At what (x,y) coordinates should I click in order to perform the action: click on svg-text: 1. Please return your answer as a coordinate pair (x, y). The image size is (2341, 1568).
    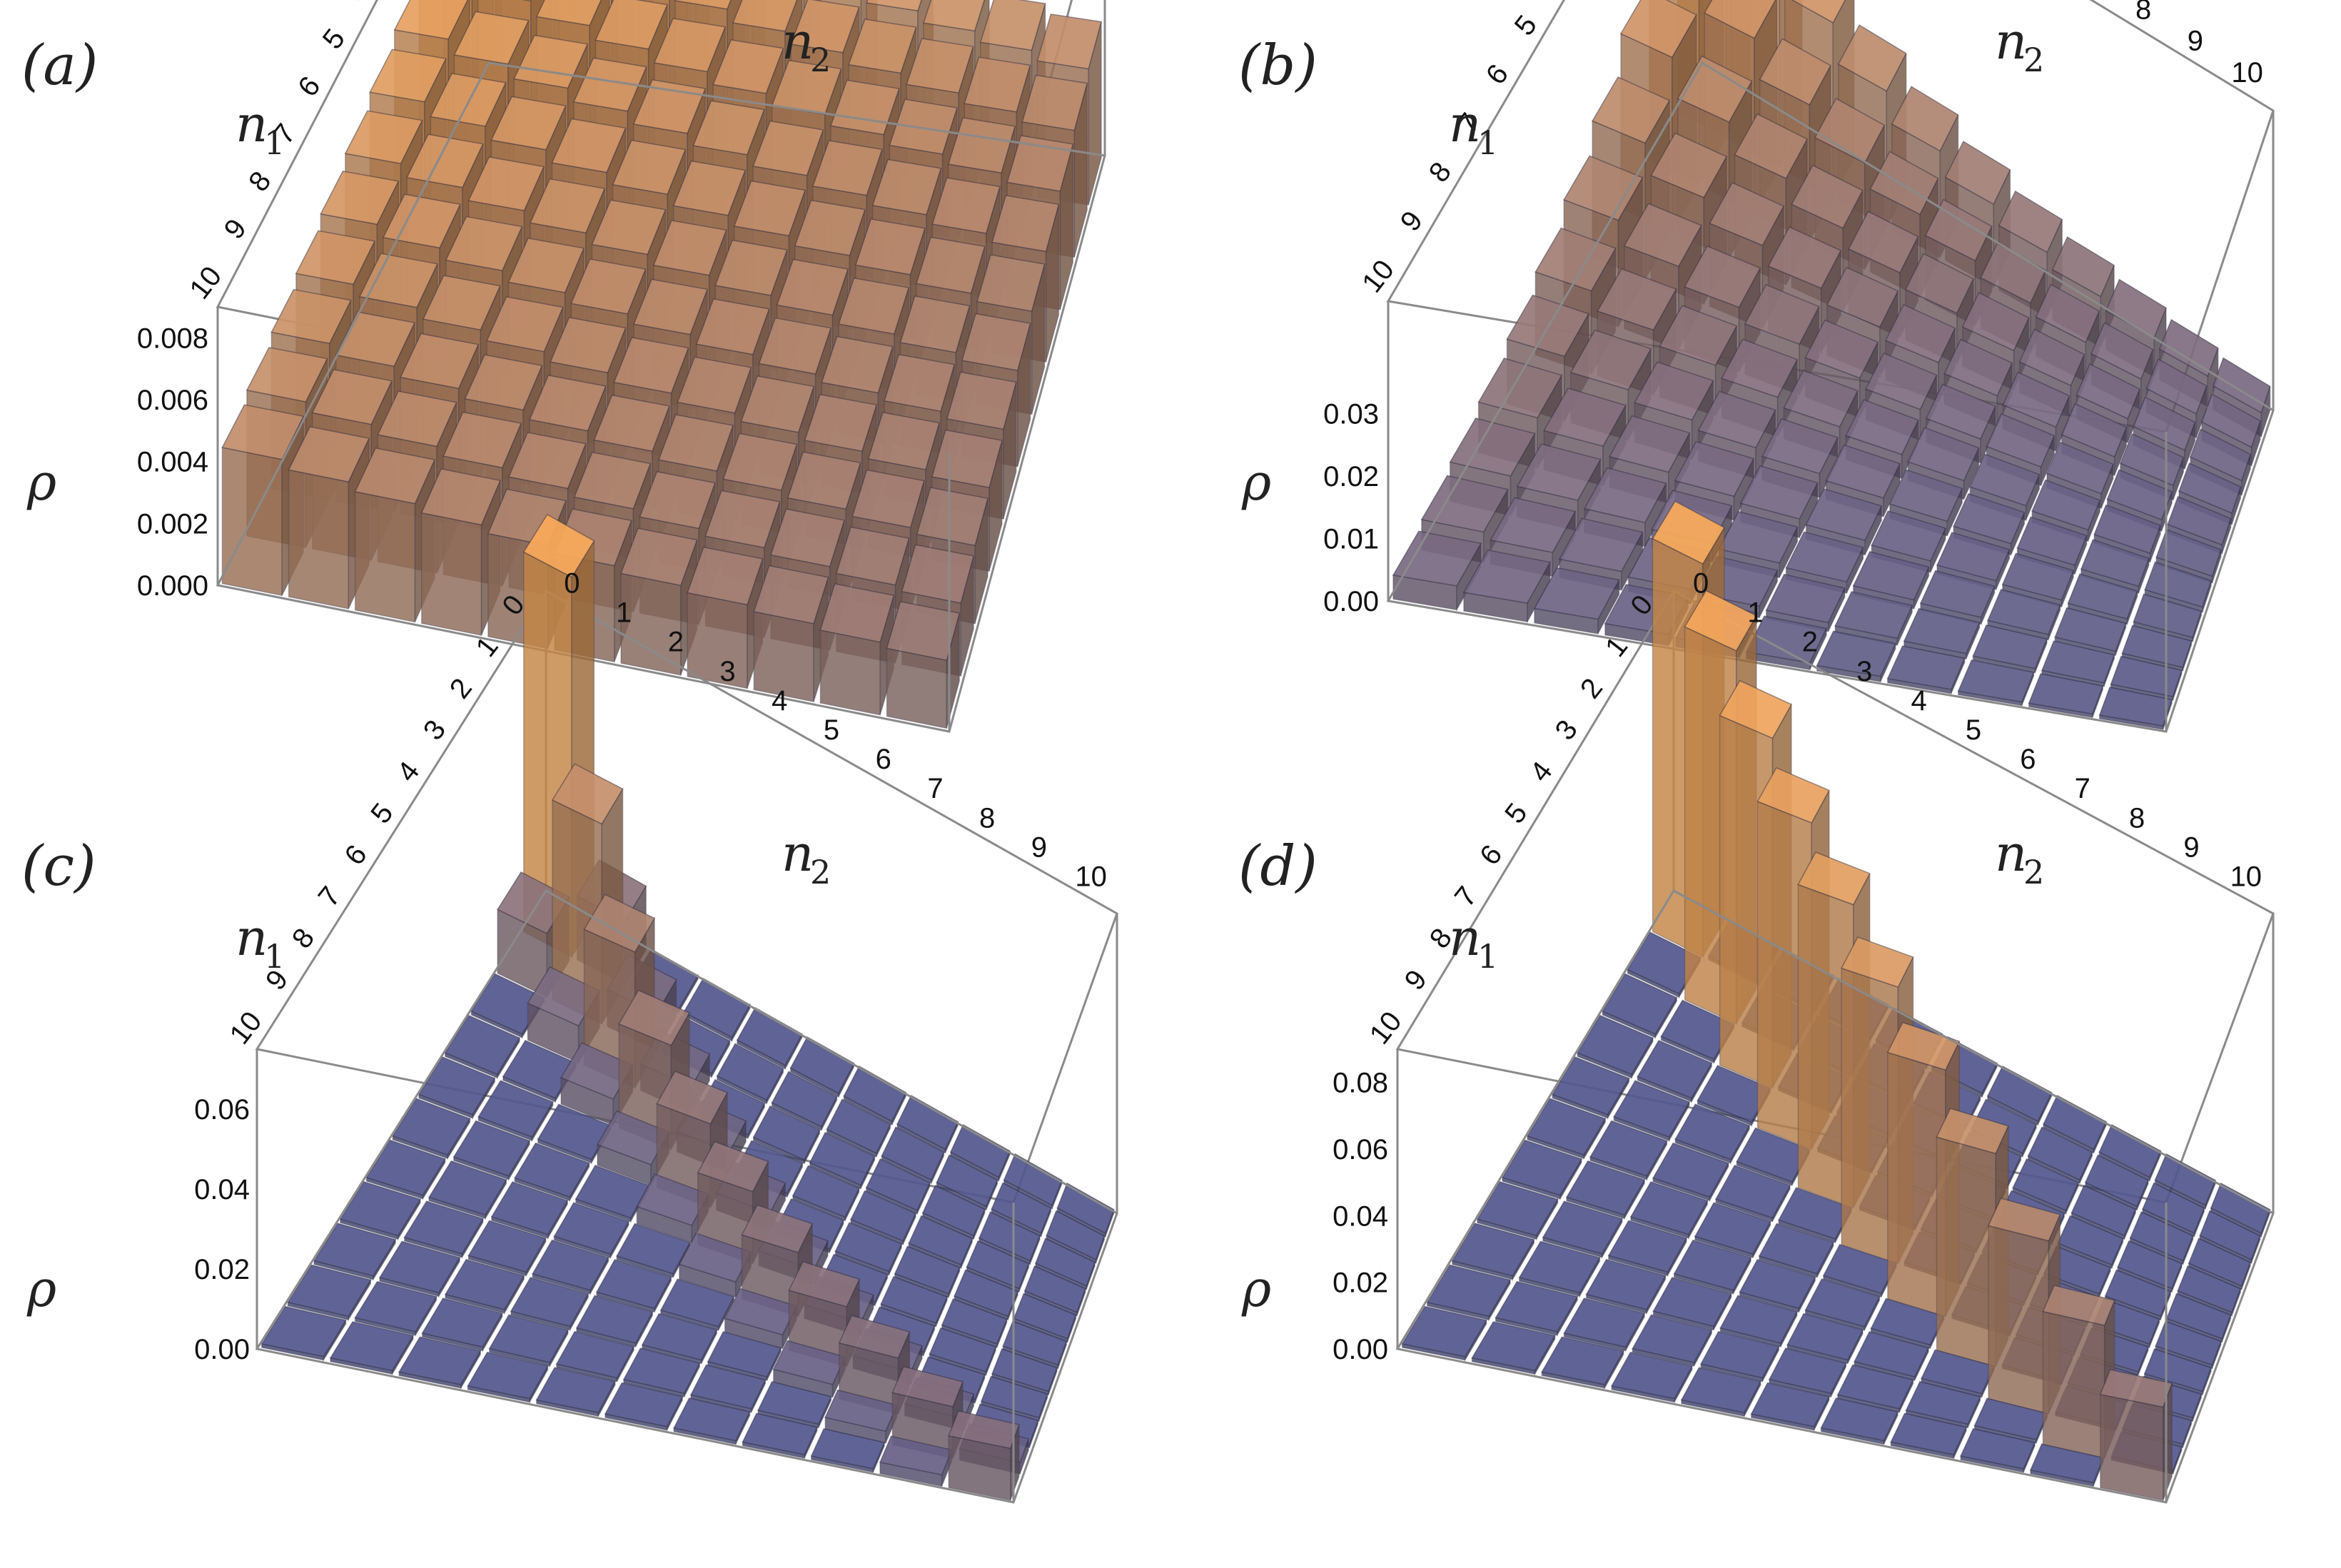
    Looking at the image, I should click on (274, 142).